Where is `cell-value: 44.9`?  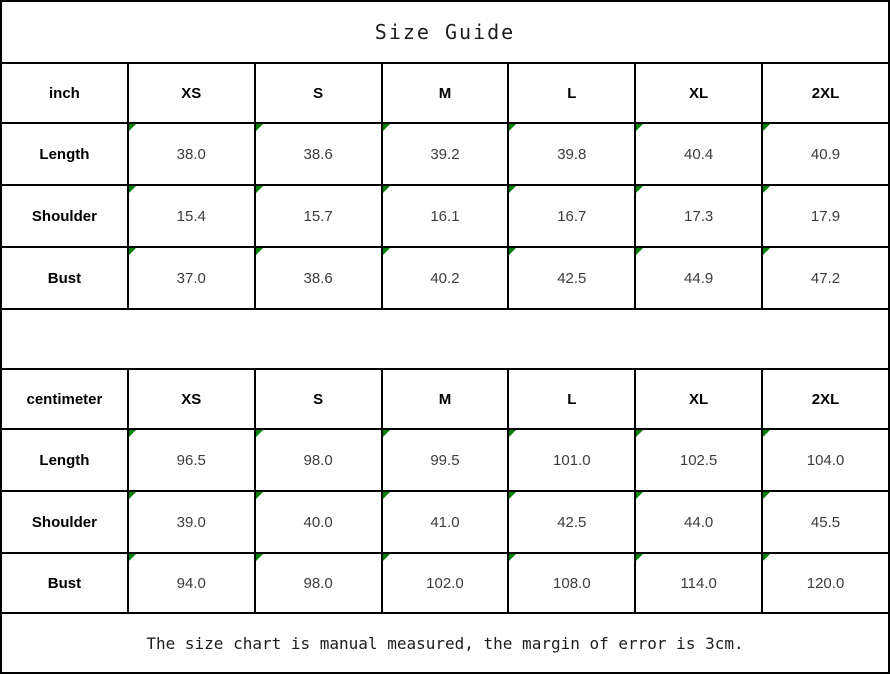 cell-value: 44.9 is located at coordinates (699, 278).